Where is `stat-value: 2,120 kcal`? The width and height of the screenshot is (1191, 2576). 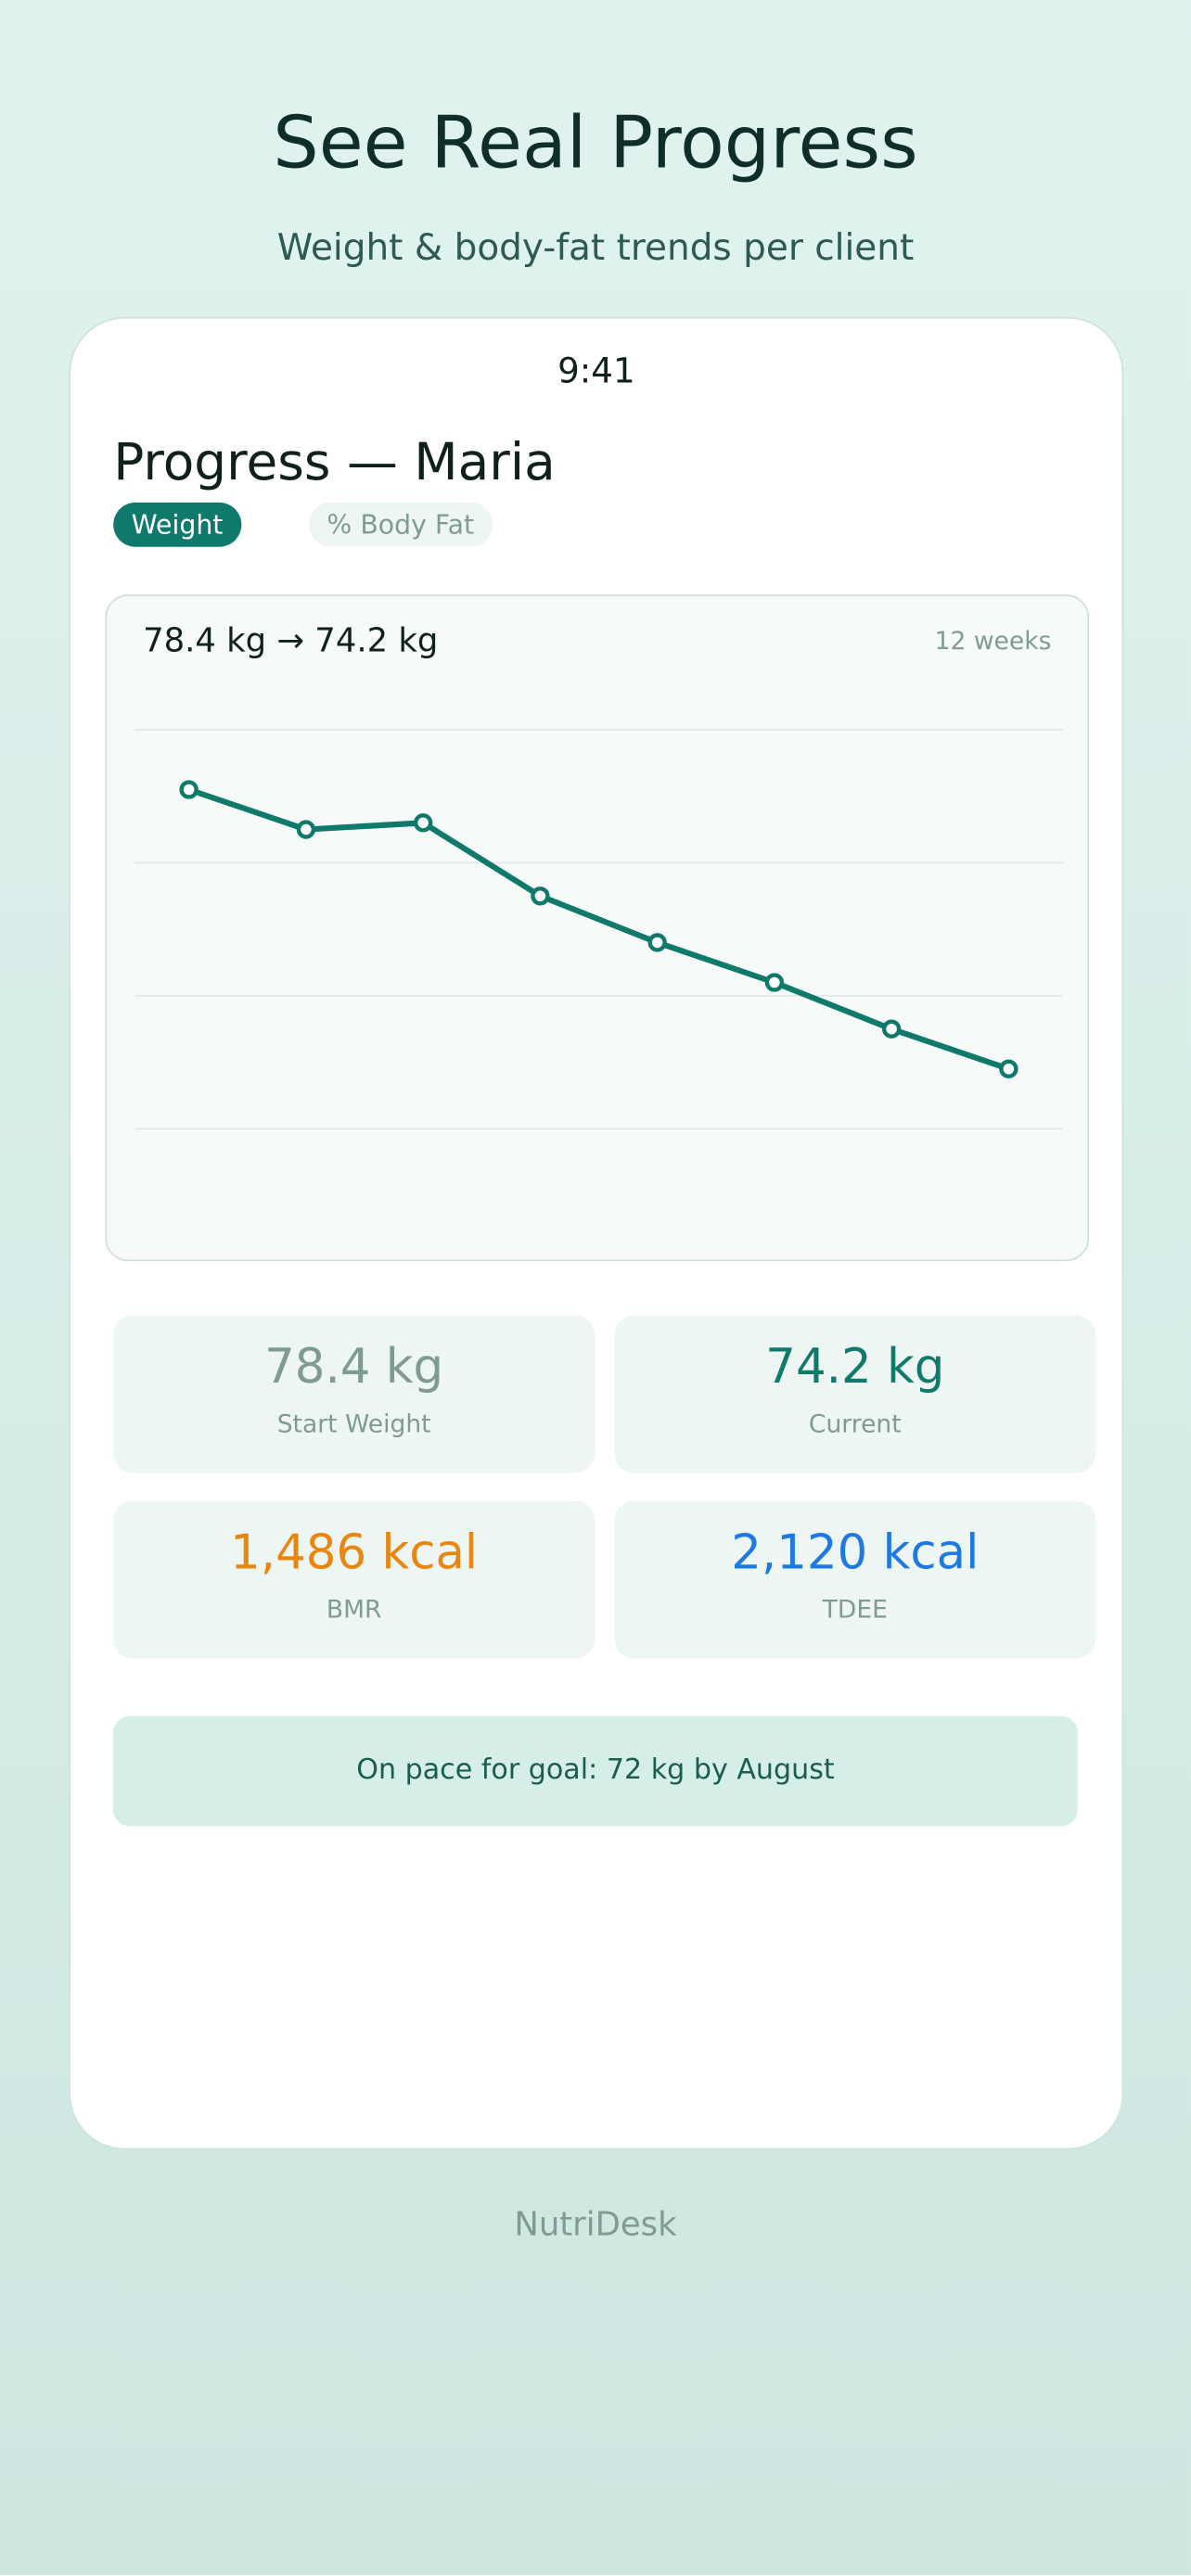 stat-value: 2,120 kcal is located at coordinates (855, 1552).